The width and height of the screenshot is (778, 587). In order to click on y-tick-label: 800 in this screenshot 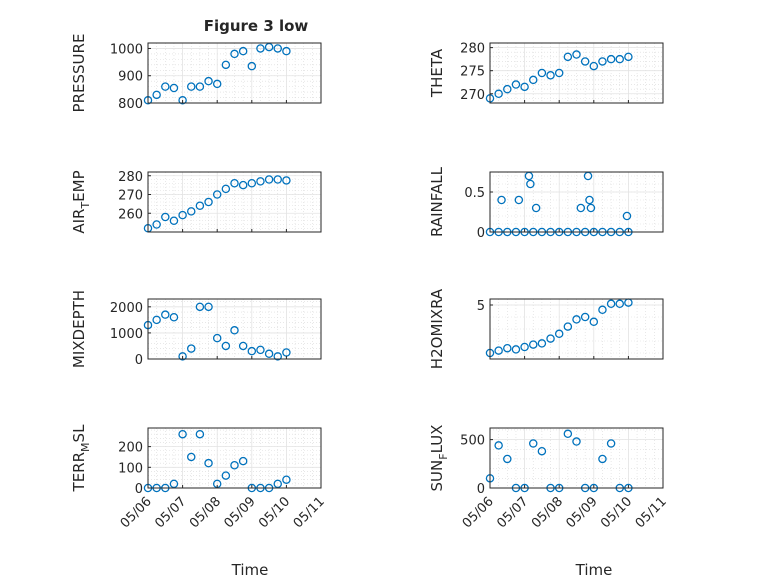, I will do `click(130, 104)`.